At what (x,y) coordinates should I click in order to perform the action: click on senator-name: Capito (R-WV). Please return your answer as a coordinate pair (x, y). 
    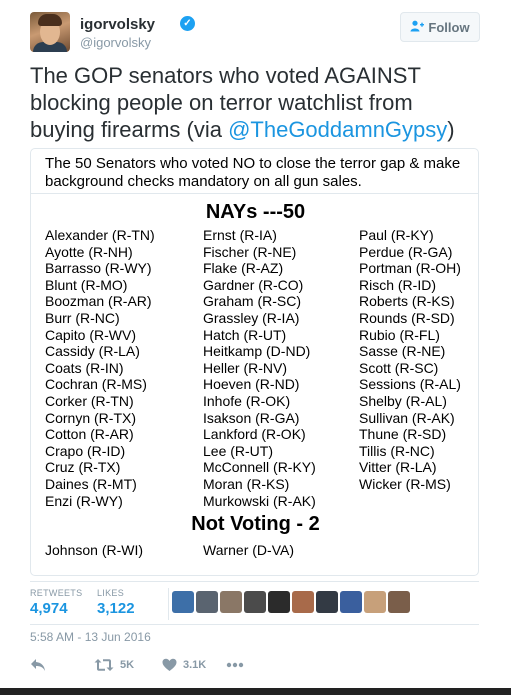
    Looking at the image, I should click on (91, 334).